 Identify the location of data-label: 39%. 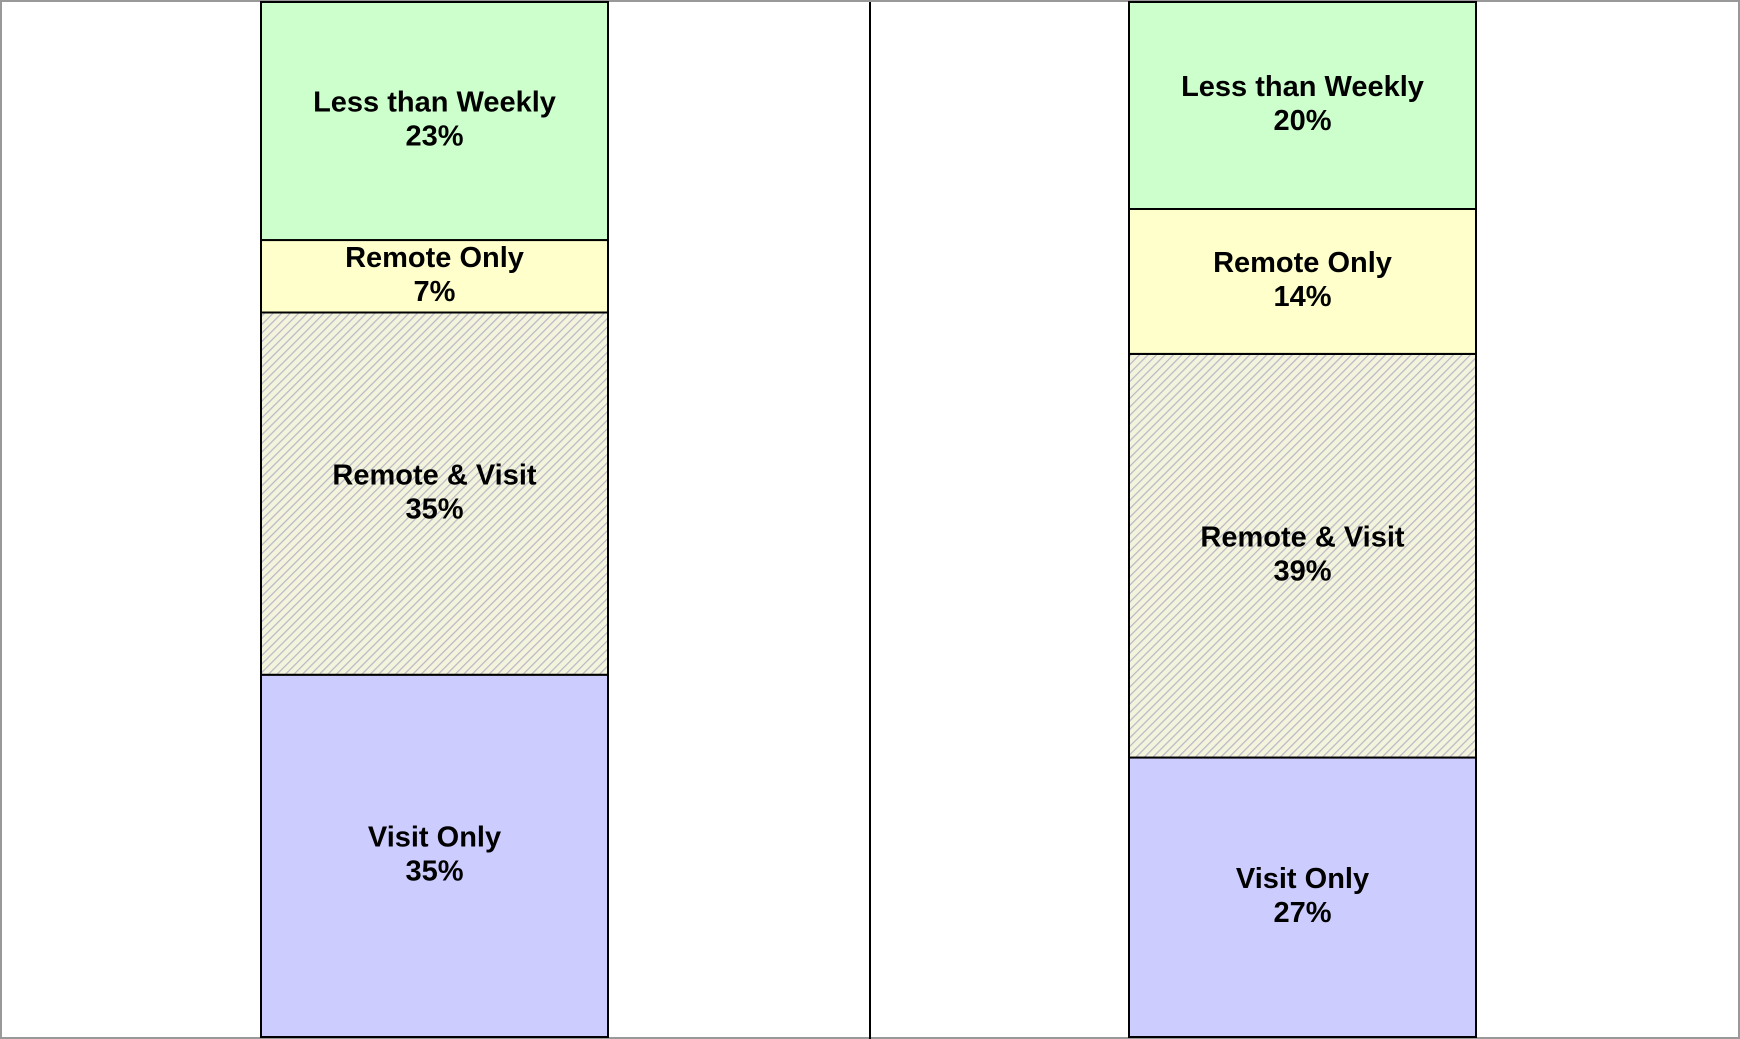
(1302, 571).